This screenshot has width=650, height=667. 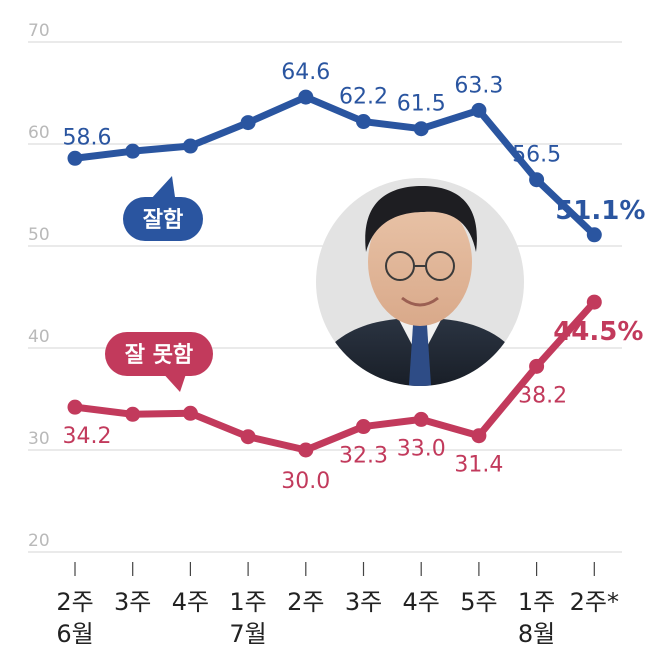 I want to click on value-label-s0-4: 64.6, so click(x=305, y=72).